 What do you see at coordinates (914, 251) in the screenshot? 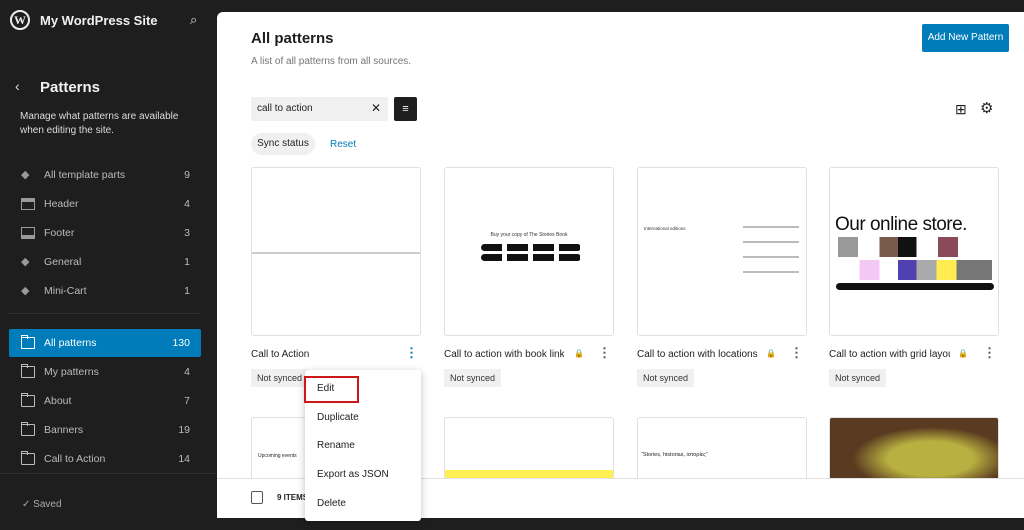
I see `pattern-preview: Our online store.` at bounding box center [914, 251].